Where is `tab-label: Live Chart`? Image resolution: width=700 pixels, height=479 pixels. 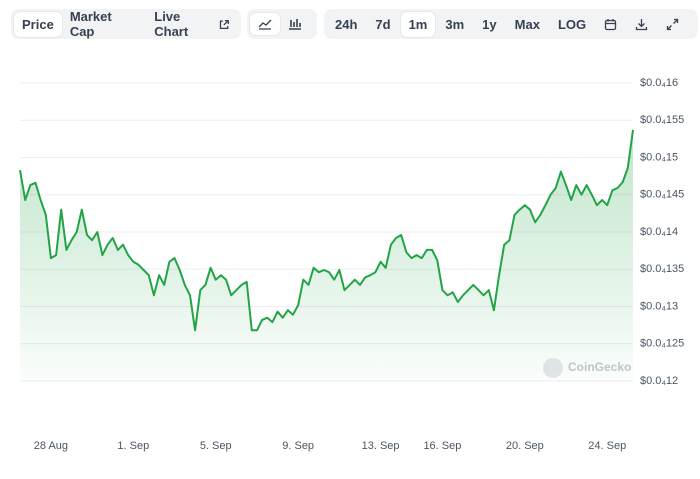
tab-label: Live Chart is located at coordinates (171, 24).